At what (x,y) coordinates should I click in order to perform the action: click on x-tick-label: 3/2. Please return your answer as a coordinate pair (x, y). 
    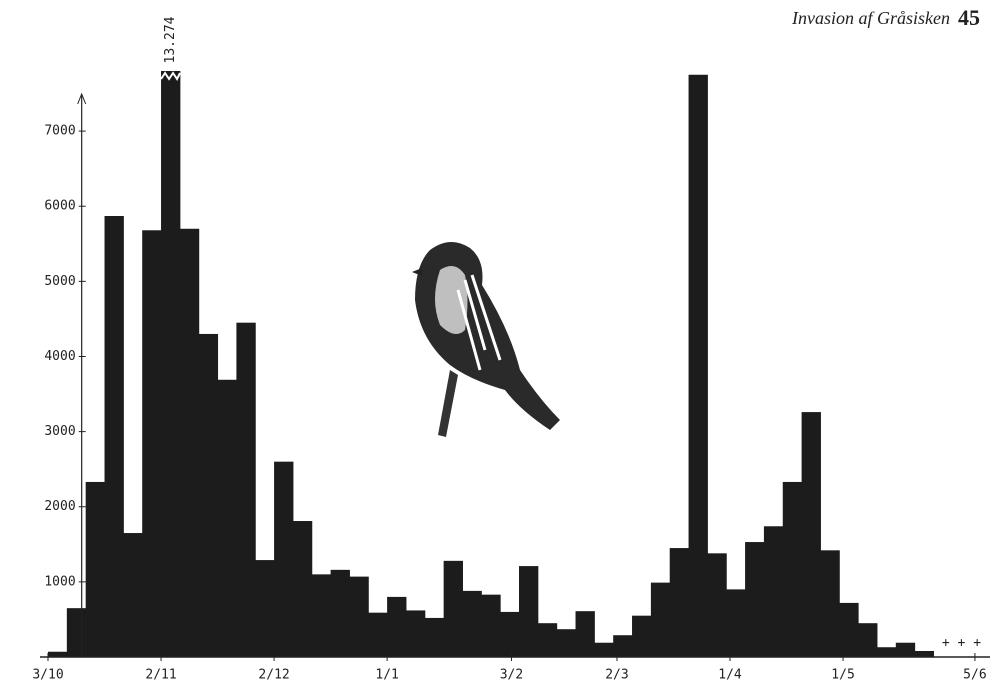
    Looking at the image, I should click on (511, 675).